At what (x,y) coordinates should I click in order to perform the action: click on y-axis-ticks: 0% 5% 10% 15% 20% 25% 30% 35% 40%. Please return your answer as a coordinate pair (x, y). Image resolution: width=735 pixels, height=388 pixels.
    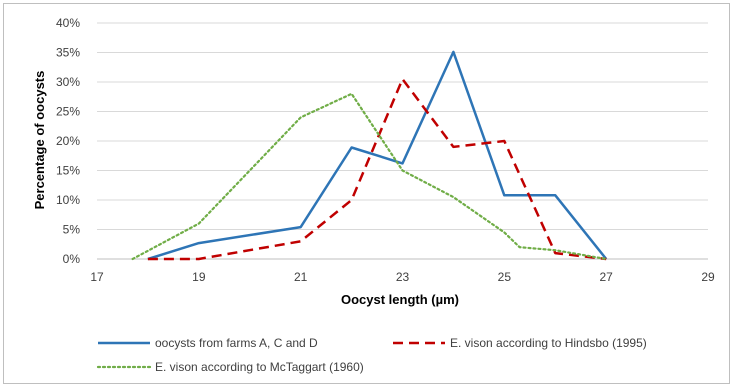
    Looking at the image, I should click on (68, 141).